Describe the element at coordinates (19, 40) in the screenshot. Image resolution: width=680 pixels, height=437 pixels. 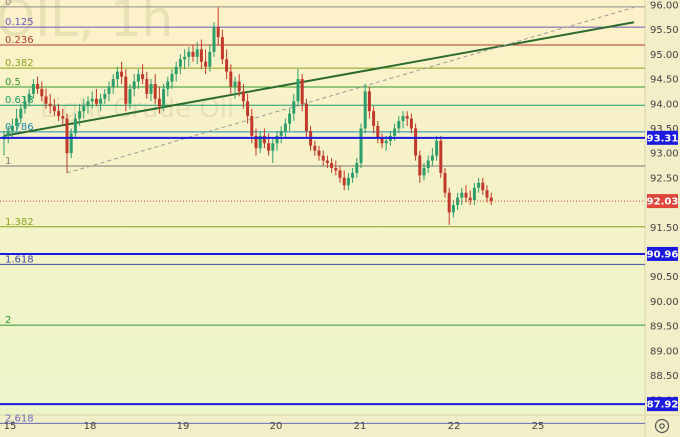
I see `fib-level-label: 0.236` at that location.